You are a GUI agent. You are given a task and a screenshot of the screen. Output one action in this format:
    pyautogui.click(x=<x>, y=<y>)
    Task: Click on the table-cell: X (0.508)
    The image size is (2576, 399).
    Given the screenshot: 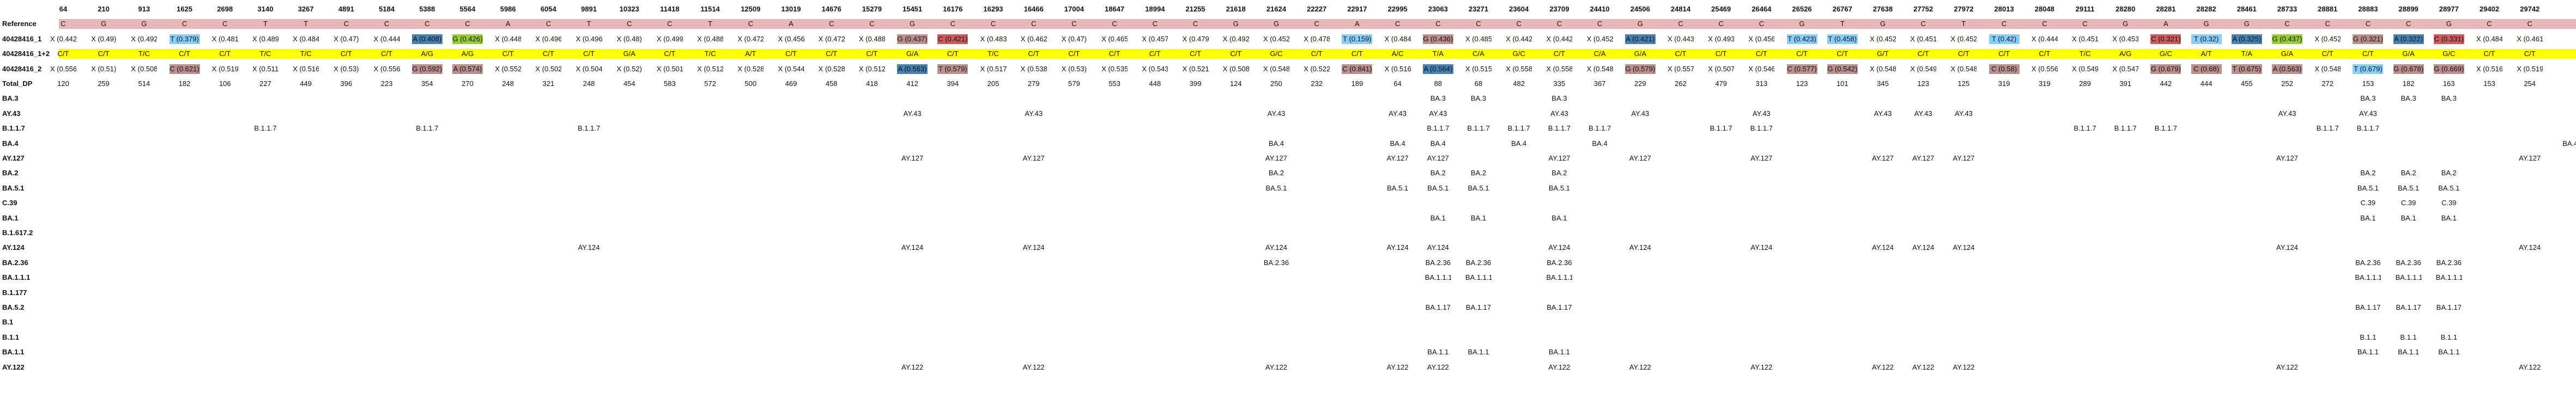 What is the action you would take?
    pyautogui.click(x=144, y=68)
    